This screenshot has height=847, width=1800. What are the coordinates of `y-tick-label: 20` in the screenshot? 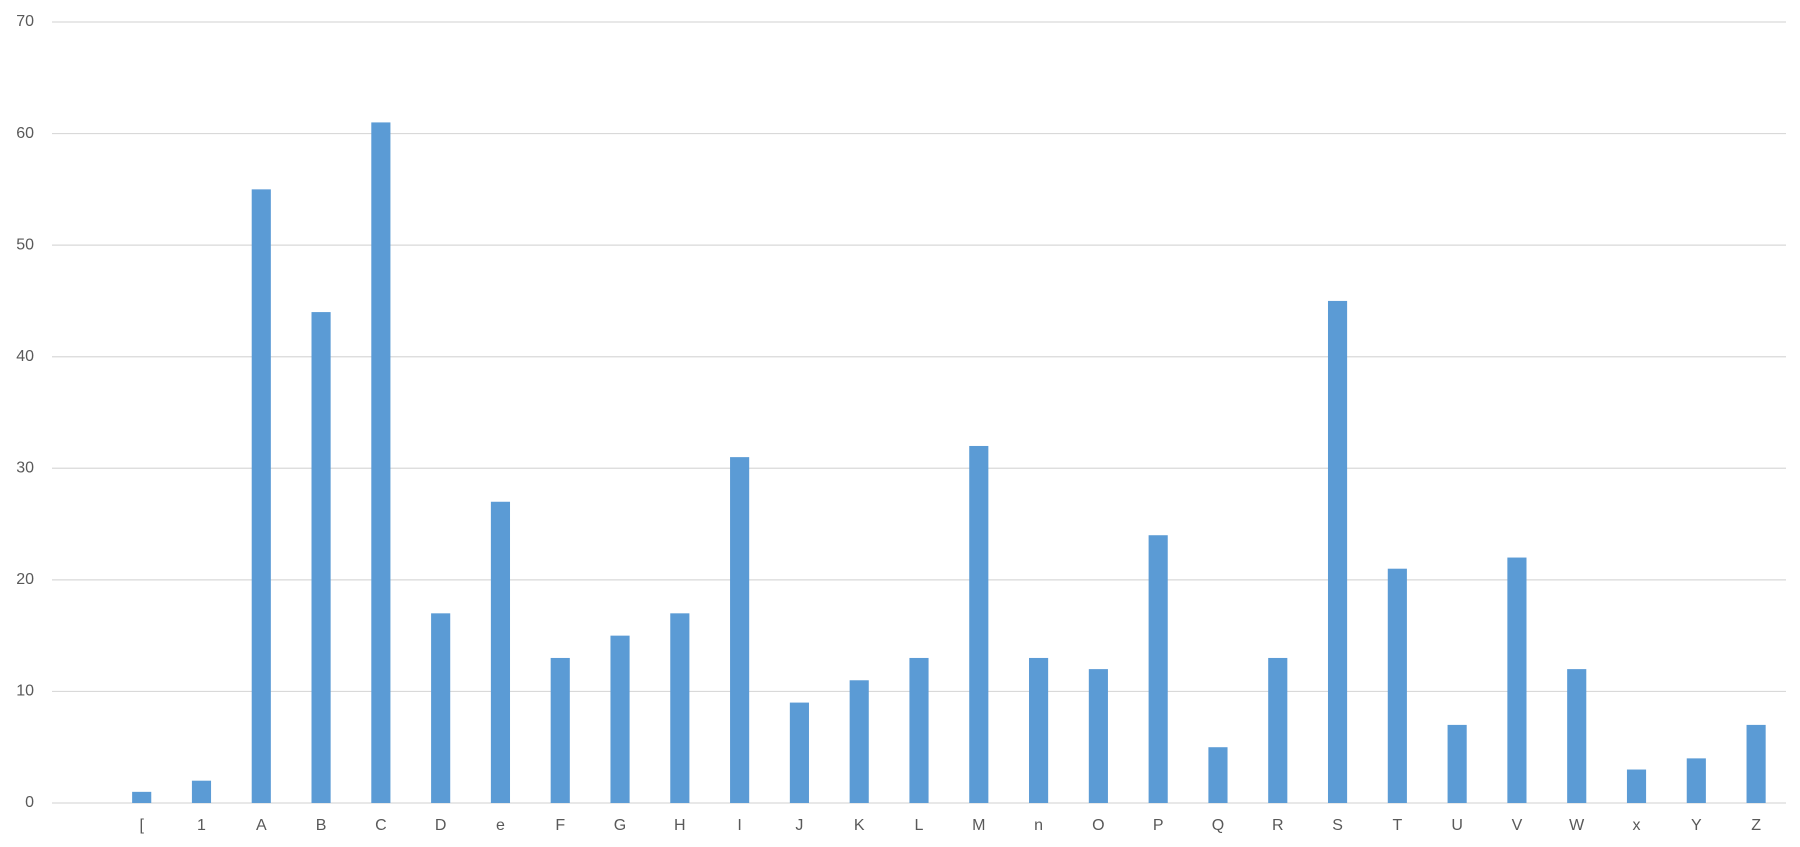 It's located at (25, 579).